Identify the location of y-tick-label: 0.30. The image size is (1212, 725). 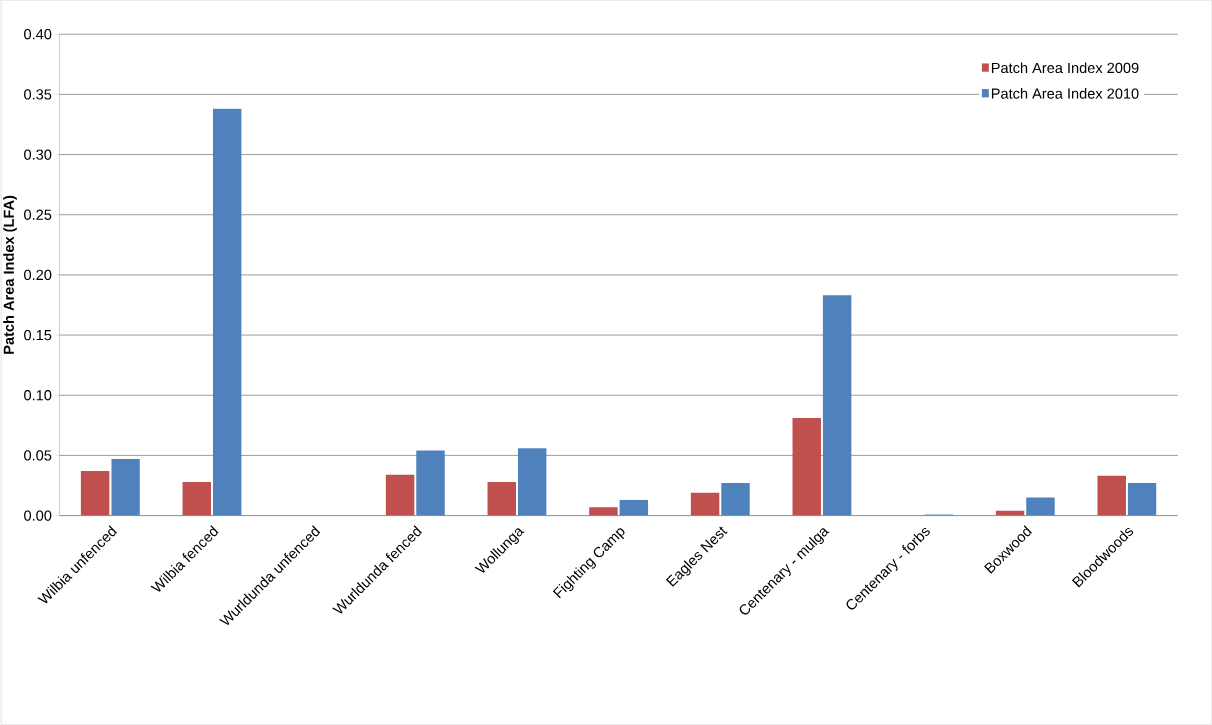
(38, 154).